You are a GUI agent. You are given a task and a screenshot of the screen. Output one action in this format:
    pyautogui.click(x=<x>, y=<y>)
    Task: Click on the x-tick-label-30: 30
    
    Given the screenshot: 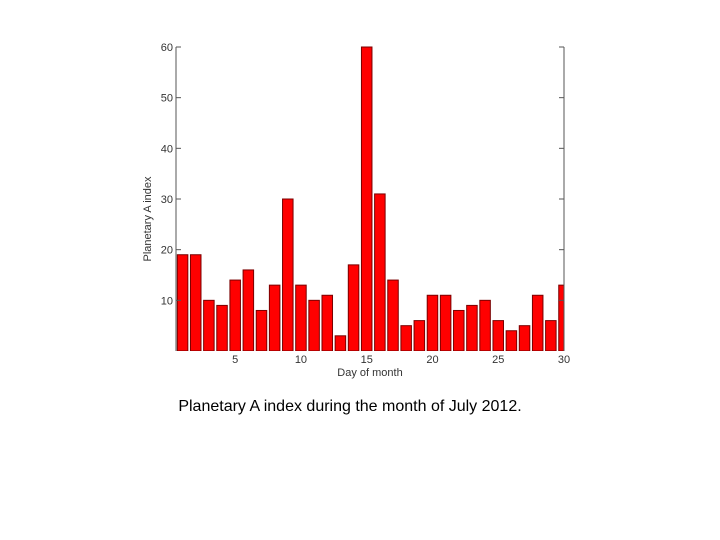 What is the action you would take?
    pyautogui.click(x=564, y=360)
    